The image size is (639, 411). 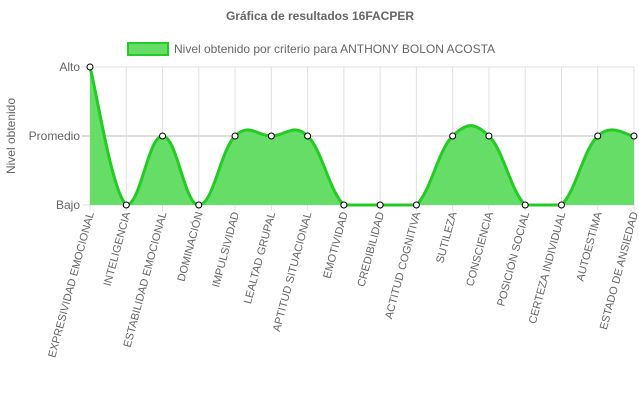 What do you see at coordinates (68, 205) in the screenshot?
I see `y-tick-label: Bajo` at bounding box center [68, 205].